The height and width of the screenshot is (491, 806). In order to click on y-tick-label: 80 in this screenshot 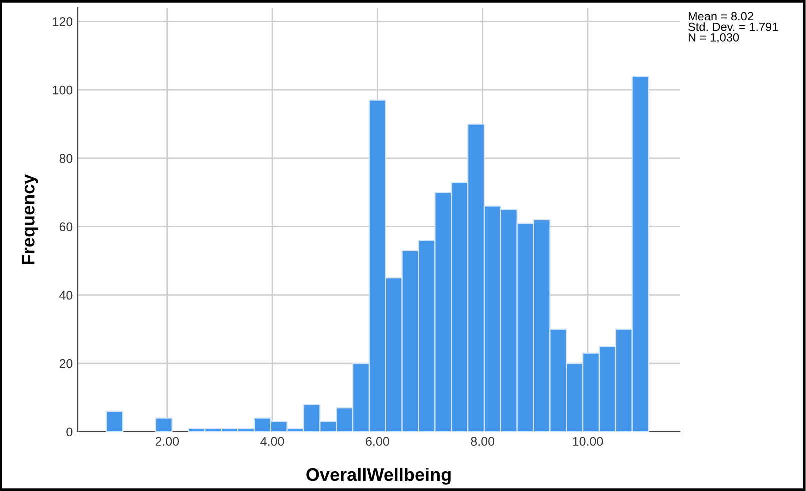, I will do `click(66, 159)`.